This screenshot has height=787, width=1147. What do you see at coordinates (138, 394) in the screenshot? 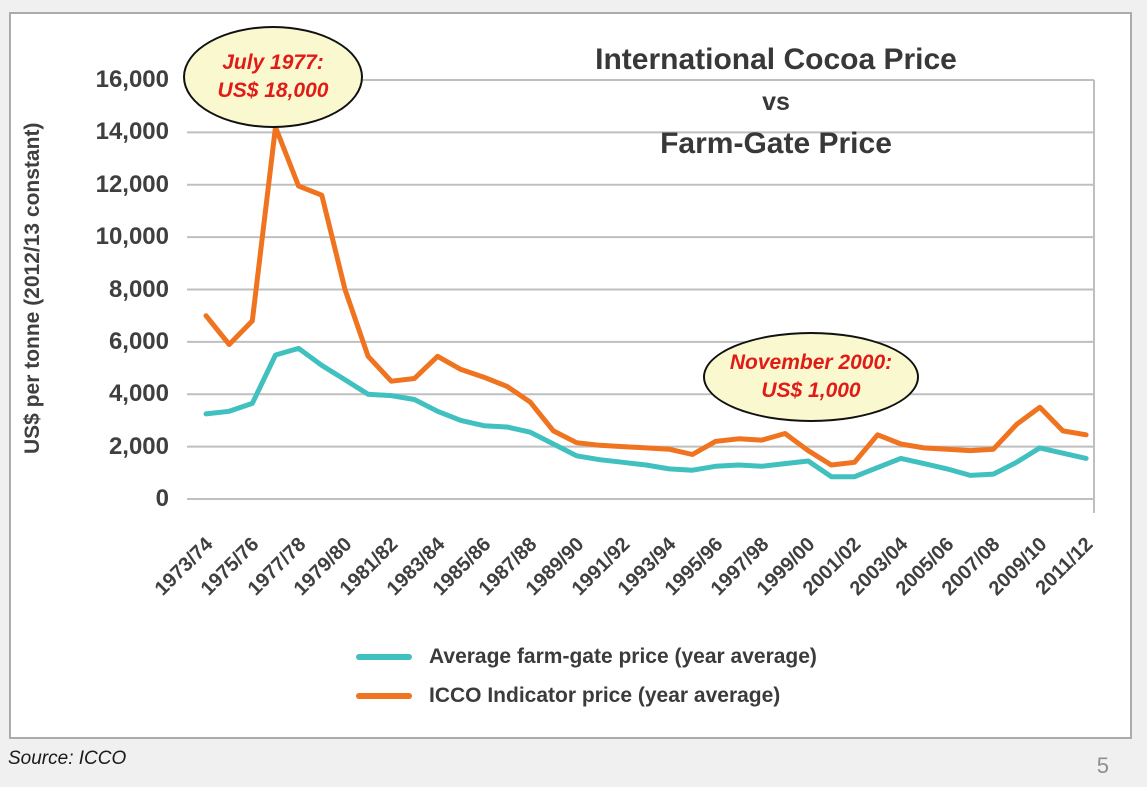
I see `y-axis-tick-label: 4,000` at bounding box center [138, 394].